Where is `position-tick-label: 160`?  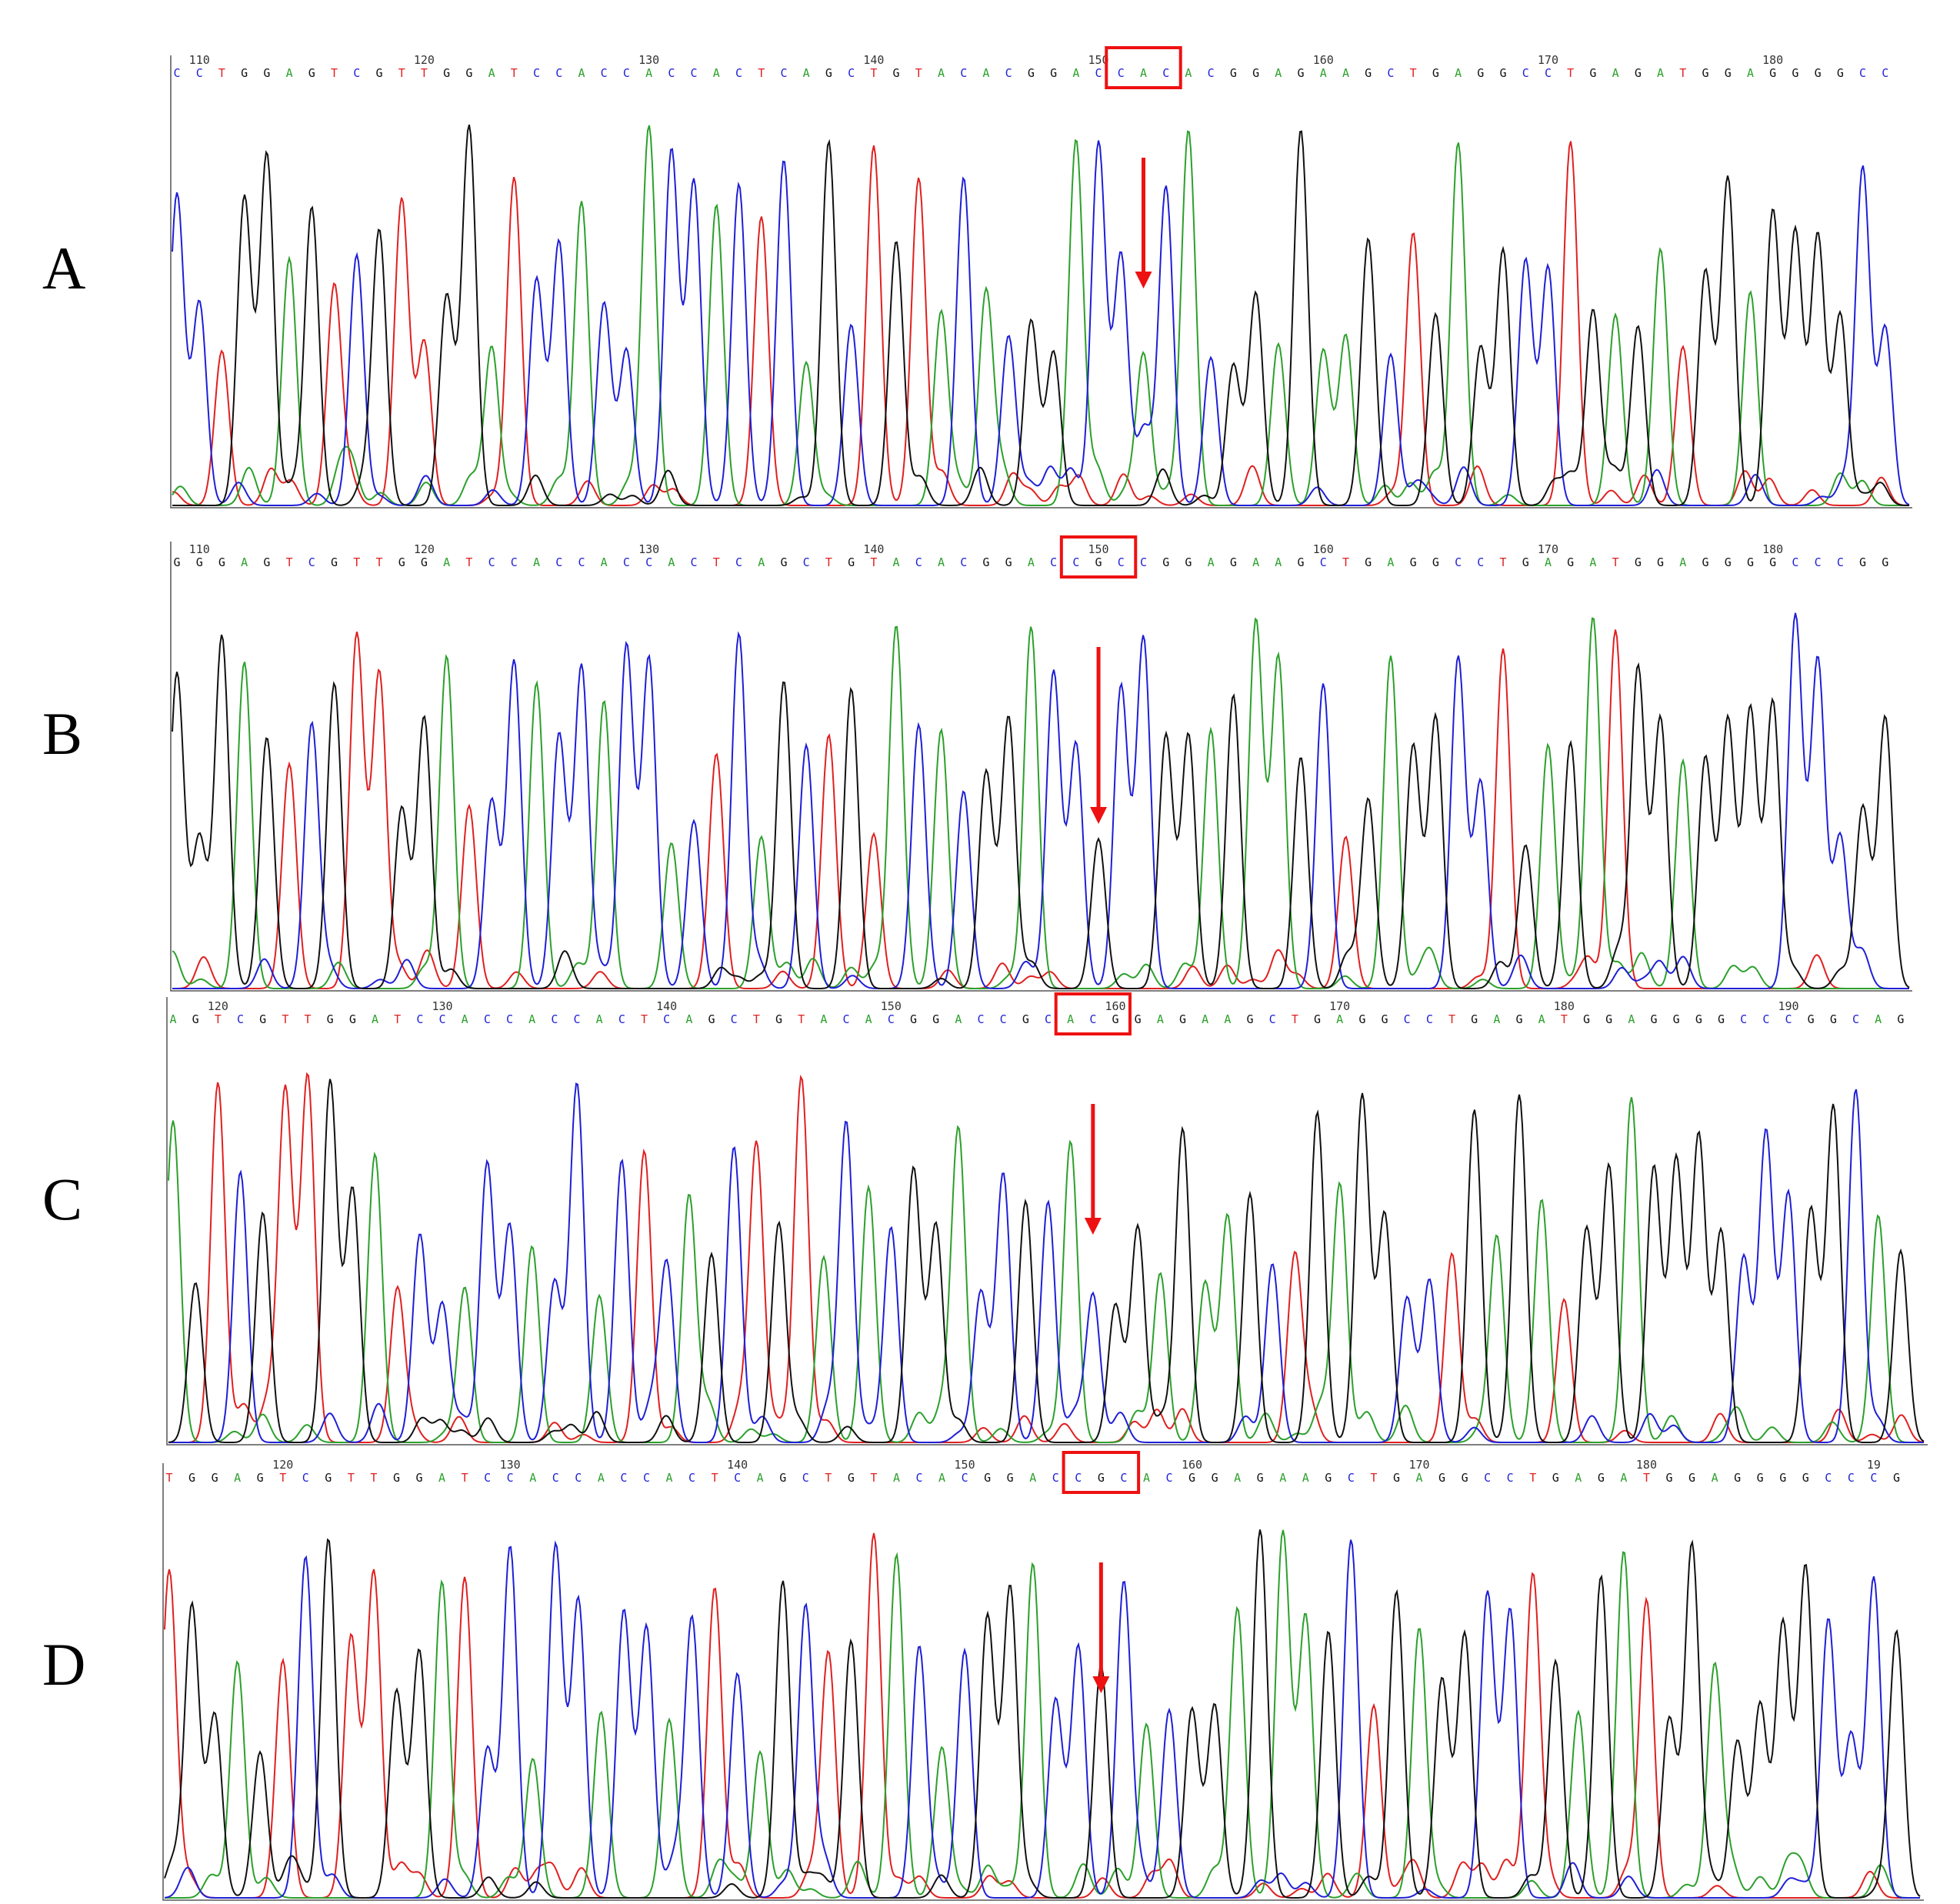
position-tick-label: 160 is located at coordinates (1323, 60).